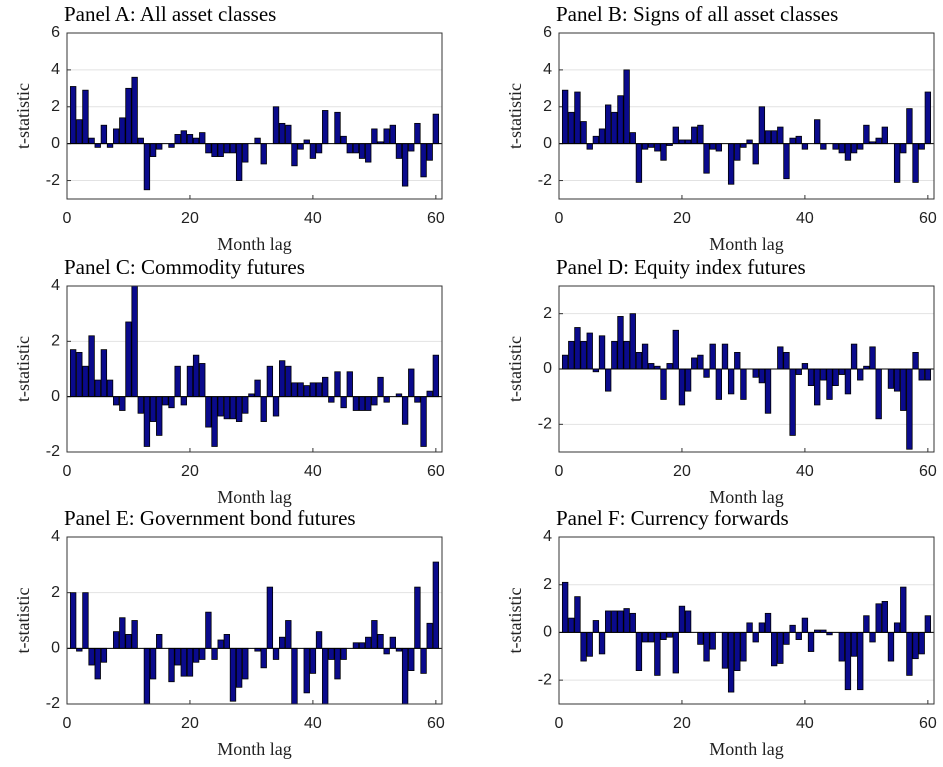 The width and height of the screenshot is (943, 767). I want to click on panel-title: Panel C: Commodity futures, so click(184, 267).